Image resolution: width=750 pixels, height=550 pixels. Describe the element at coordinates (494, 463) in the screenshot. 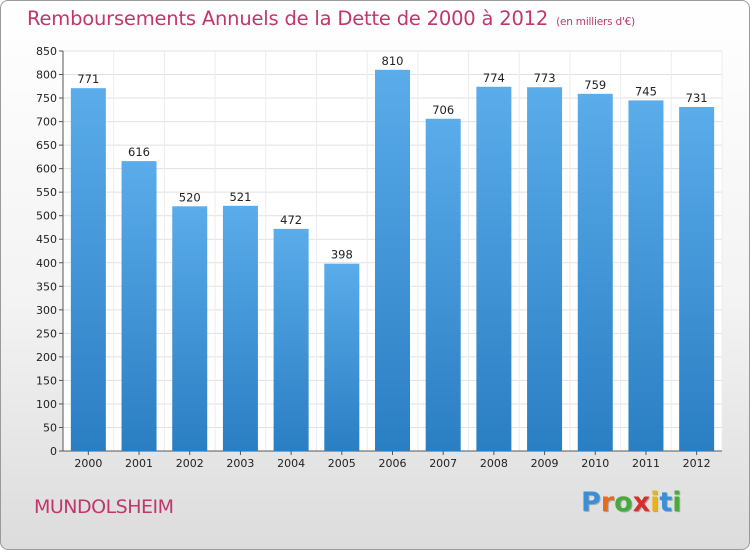

I see `x-tick-label: 2008` at that location.